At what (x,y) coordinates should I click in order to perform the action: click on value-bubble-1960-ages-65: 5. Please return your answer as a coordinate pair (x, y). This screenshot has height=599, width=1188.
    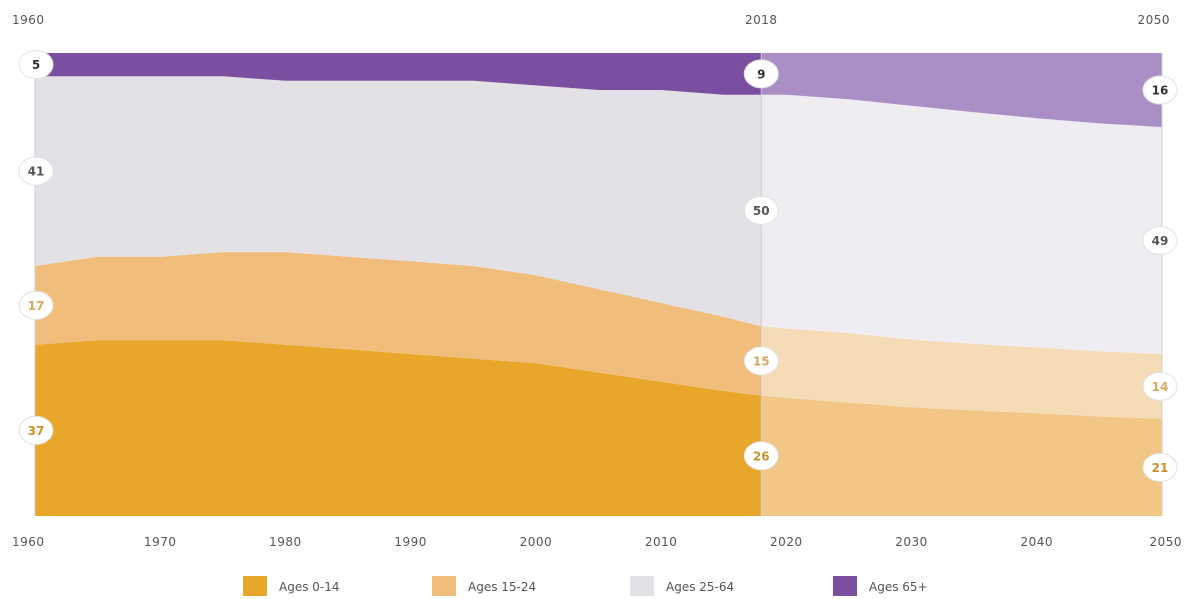
    Looking at the image, I should click on (36, 65).